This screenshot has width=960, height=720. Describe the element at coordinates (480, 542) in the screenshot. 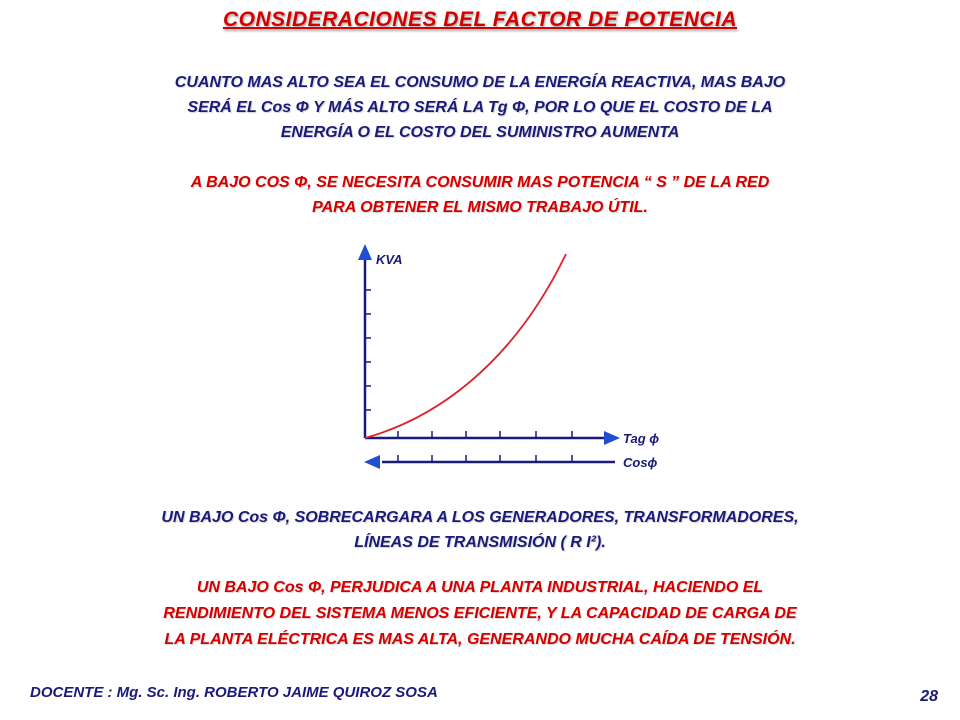

I see `paragraph-line: LÍNEAS DE TRANSMISIÓN ( R I²).` at that location.